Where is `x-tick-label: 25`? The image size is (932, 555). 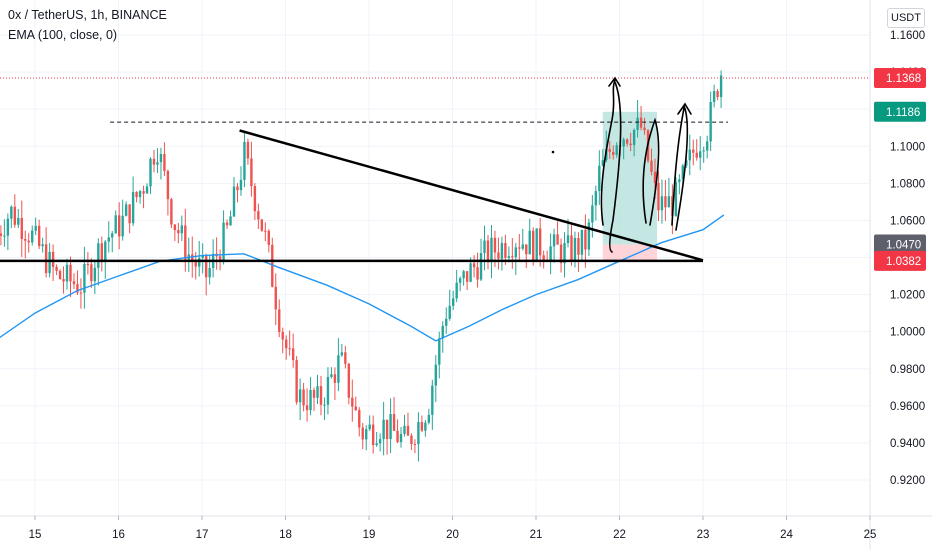 x-tick-label: 25 is located at coordinates (870, 535).